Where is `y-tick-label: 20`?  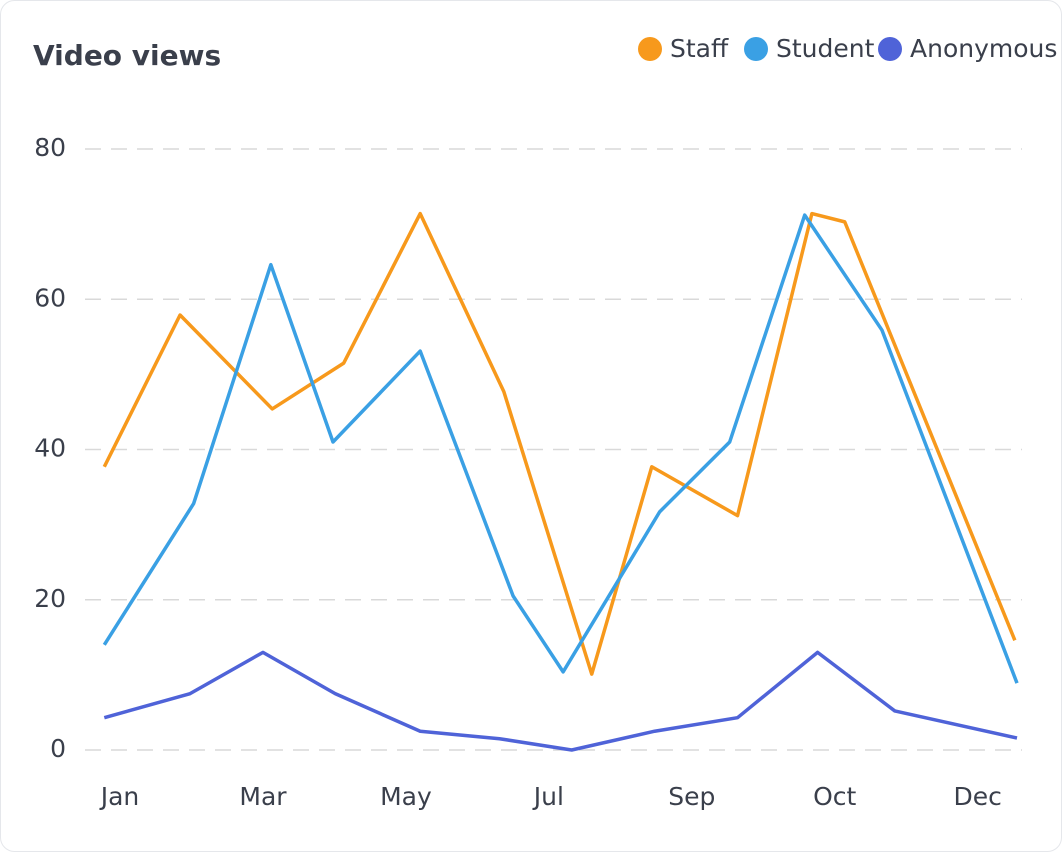
y-tick-label: 20 is located at coordinates (50, 598).